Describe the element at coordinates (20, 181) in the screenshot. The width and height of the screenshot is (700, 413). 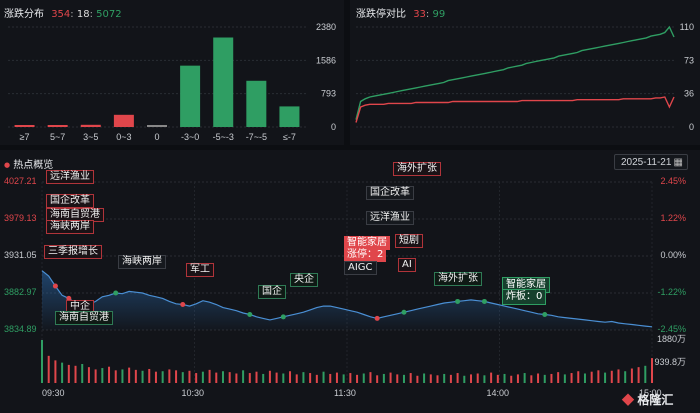
I see `price-ytick: 4027.21` at that location.